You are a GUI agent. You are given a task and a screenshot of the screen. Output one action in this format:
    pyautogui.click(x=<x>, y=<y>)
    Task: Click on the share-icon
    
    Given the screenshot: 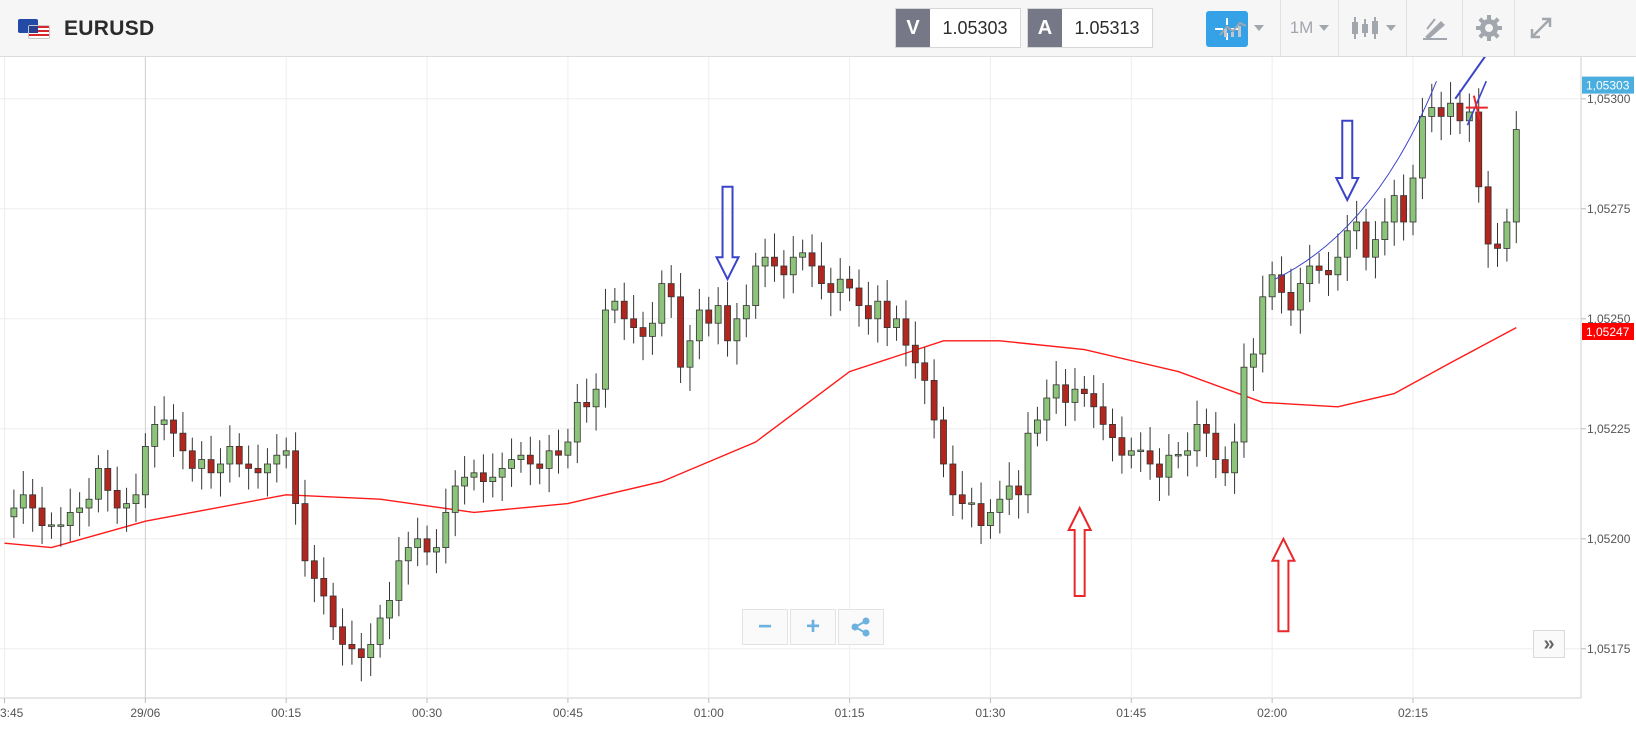 What is the action you would take?
    pyautogui.click(x=860, y=627)
    